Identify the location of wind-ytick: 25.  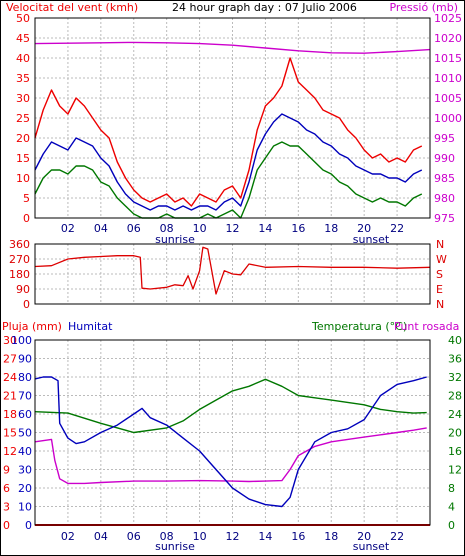
(23, 118).